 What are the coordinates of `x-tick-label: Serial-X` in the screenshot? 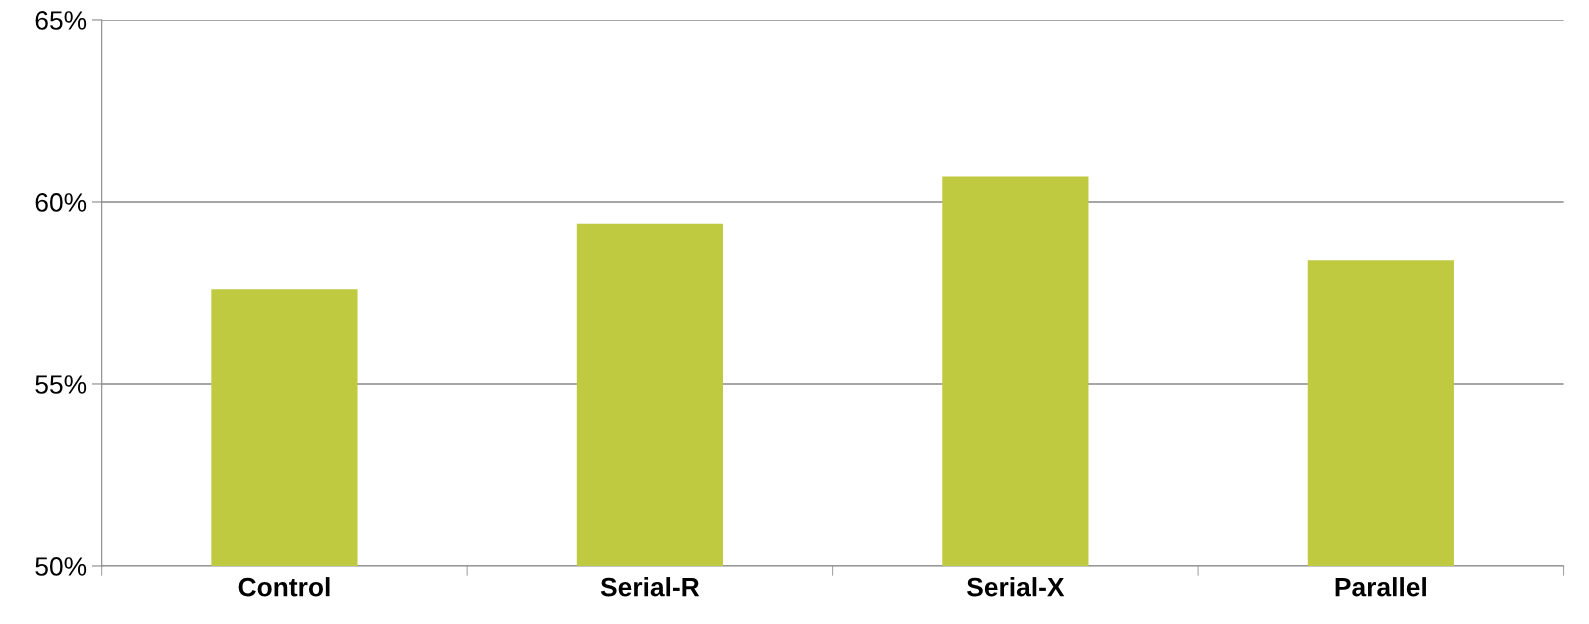 It's located at (1015, 587).